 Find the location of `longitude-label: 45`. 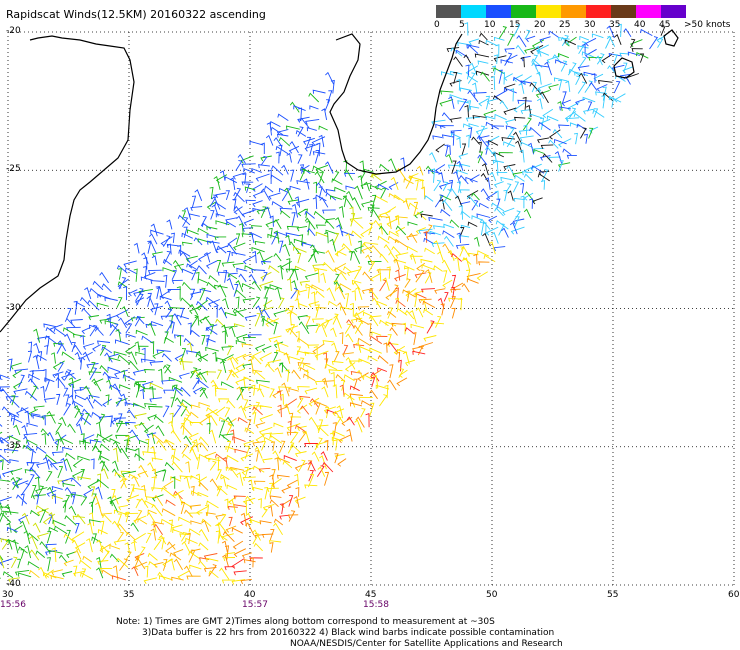

longitude-label: 45 is located at coordinates (371, 595).